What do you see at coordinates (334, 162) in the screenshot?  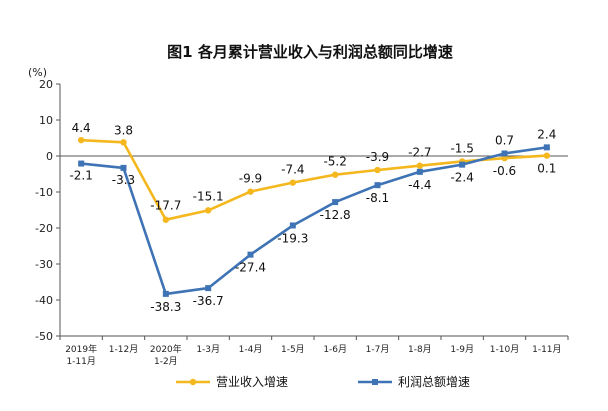 I see `revenue-data-label: -5.2` at bounding box center [334, 162].